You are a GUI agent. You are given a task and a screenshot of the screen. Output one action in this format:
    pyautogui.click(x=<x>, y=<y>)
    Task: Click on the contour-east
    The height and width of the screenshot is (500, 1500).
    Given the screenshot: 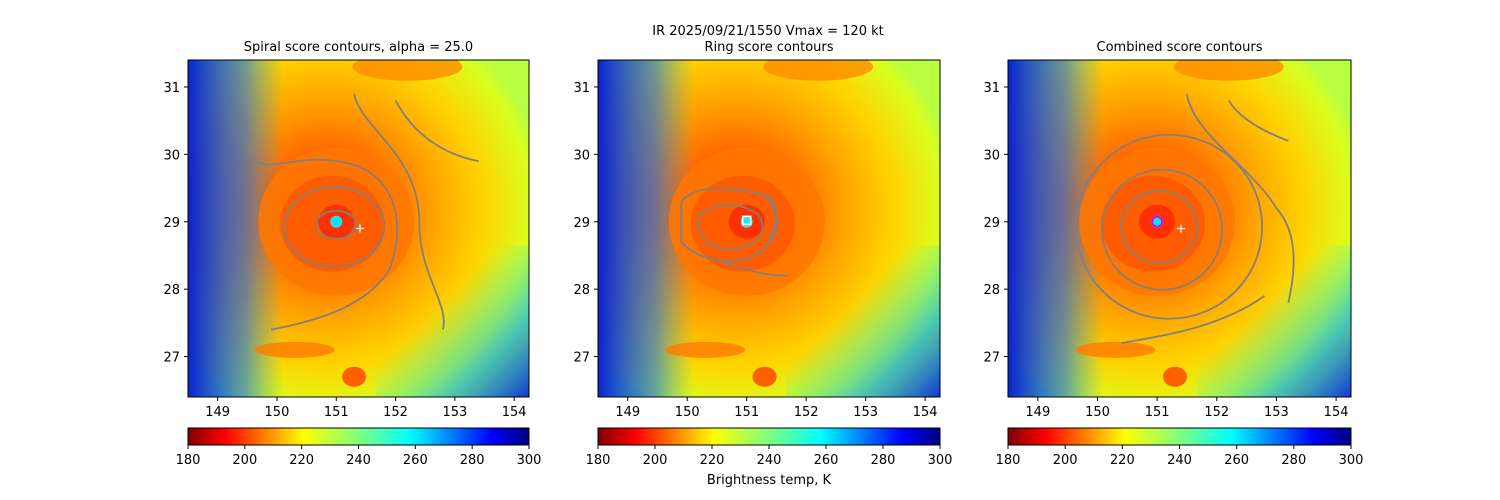 What is the action you would take?
    pyautogui.click(x=1240, y=198)
    